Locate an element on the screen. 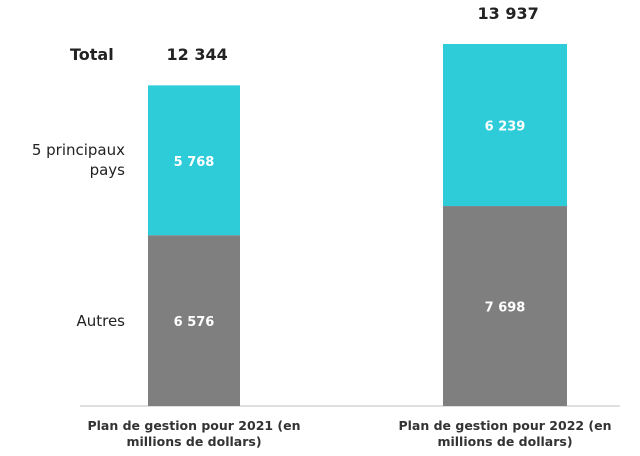  value-label: 6 576 is located at coordinates (194, 322).